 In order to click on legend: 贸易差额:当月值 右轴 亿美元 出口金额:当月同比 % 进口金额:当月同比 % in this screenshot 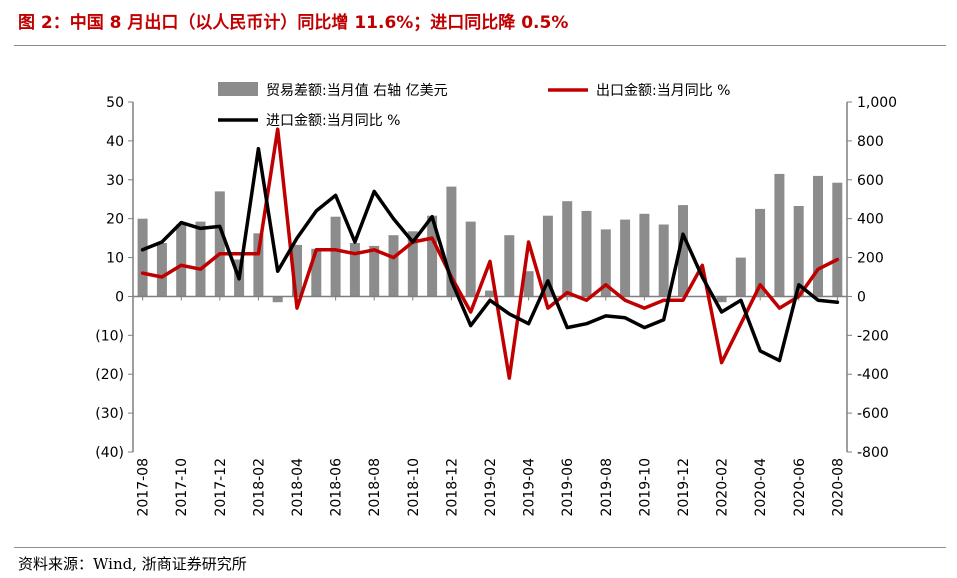, I will do `click(474, 105)`.